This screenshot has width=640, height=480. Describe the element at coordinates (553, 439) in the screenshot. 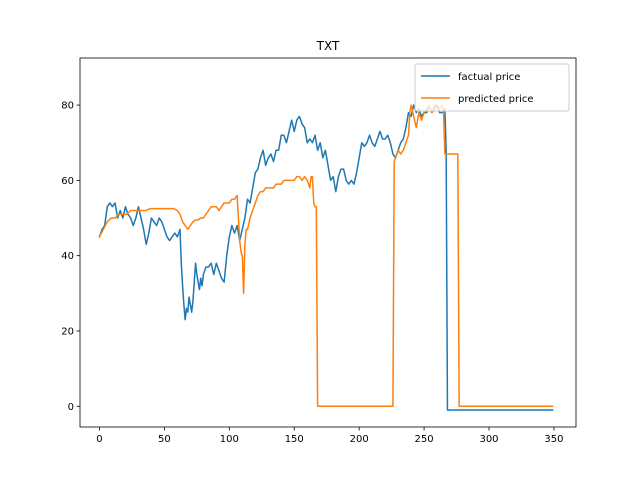

I see `x-tick-label: 350` at that location.